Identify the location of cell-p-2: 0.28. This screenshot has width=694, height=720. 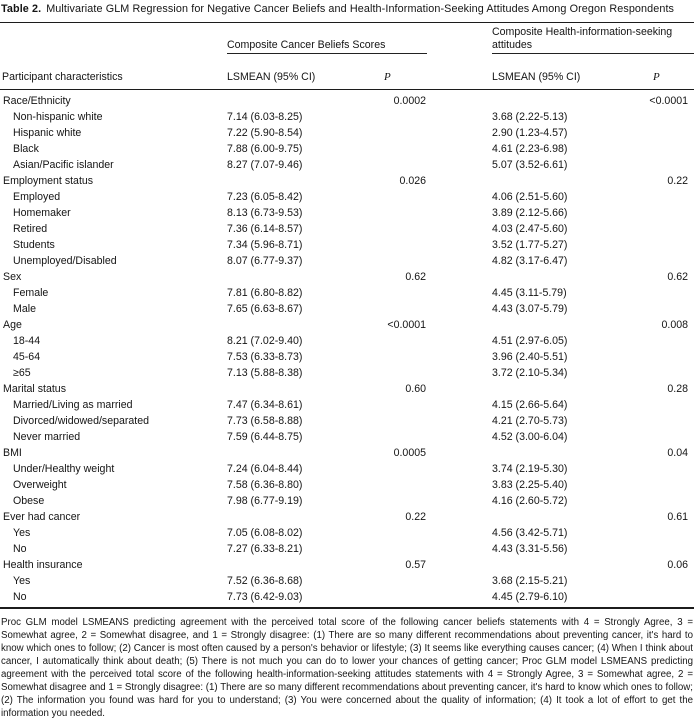
(677, 389).